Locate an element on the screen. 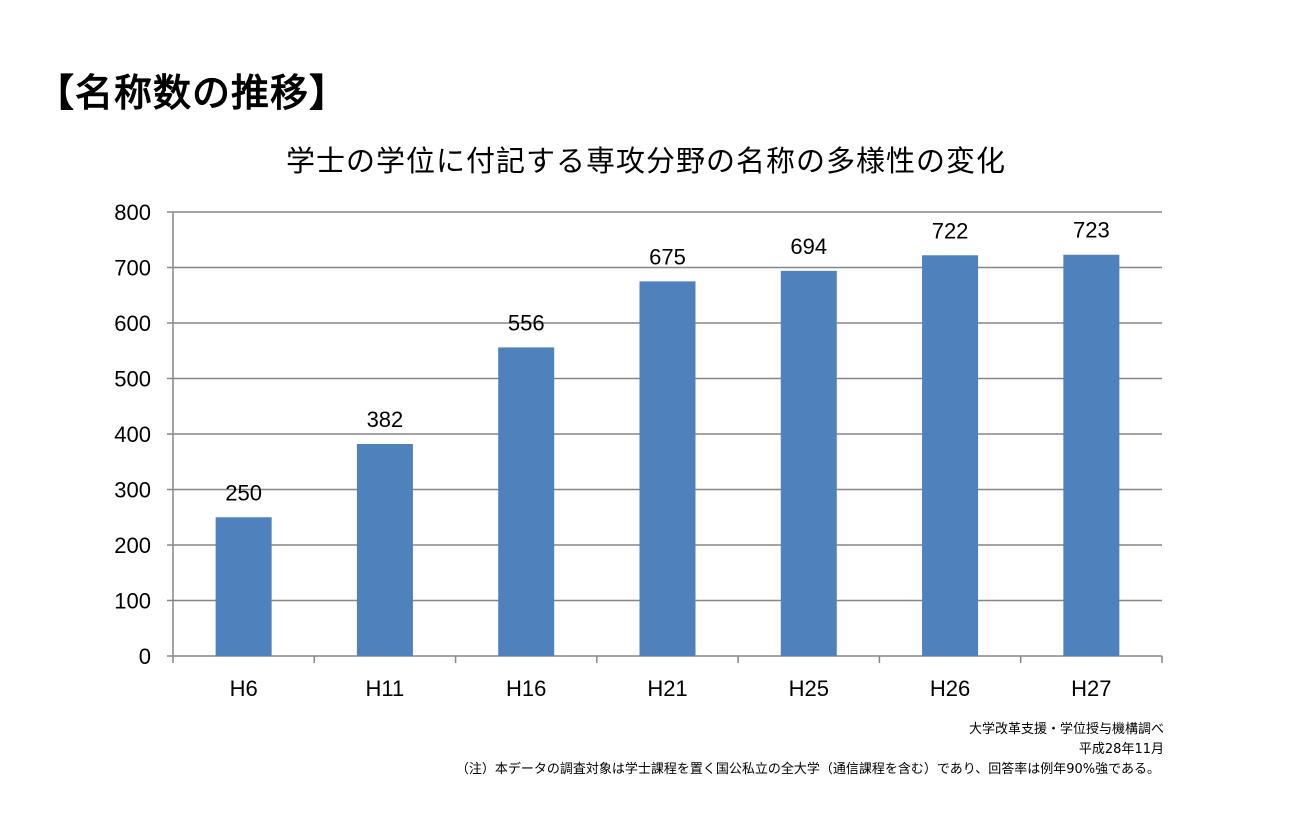  data-label: 722 is located at coordinates (950, 230).